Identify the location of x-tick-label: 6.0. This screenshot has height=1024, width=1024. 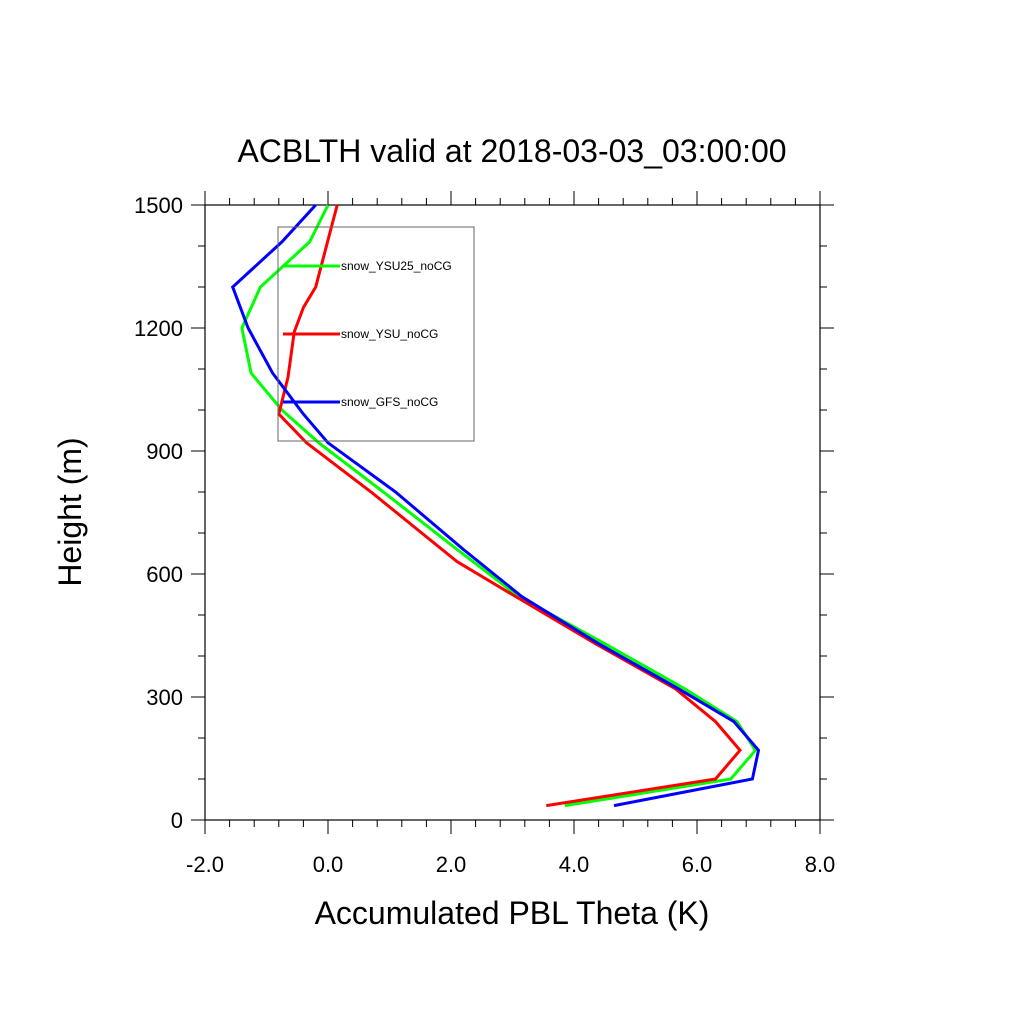
(697, 864).